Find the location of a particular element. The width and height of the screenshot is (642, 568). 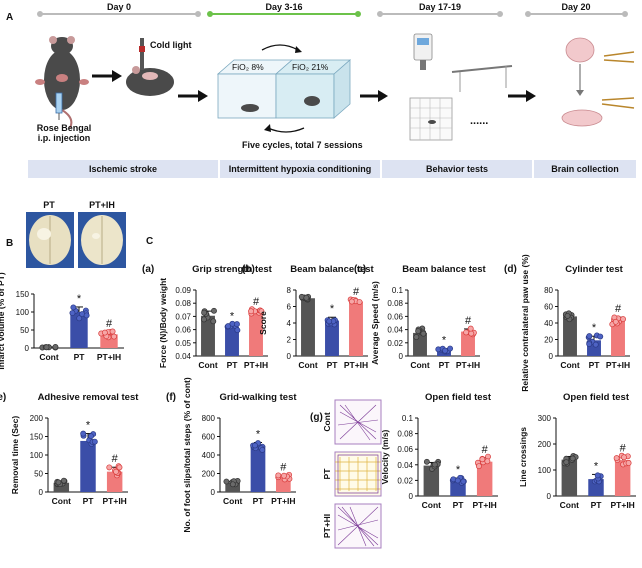

track-images is located at coordinates (358, 474).